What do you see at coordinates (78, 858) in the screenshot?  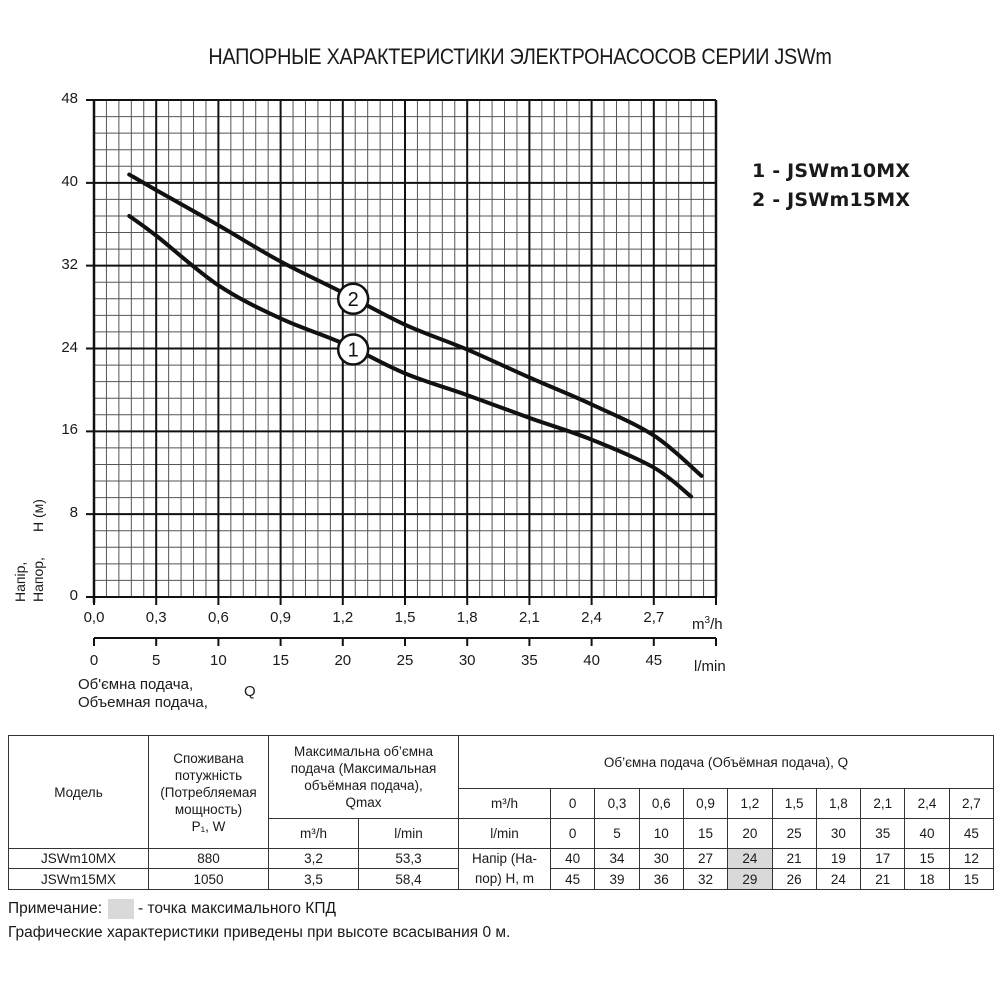 I see `cell-model: JSWm10MX` at bounding box center [78, 858].